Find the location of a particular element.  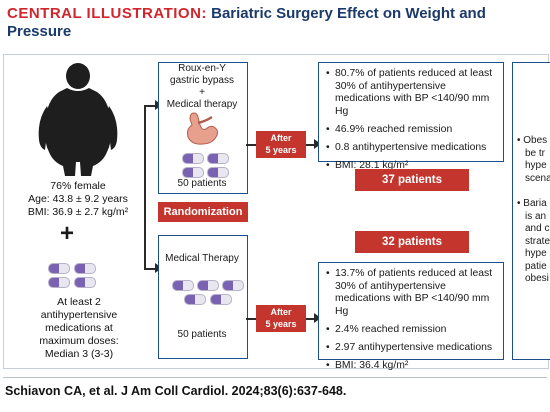

conclusions-box is located at coordinates (531, 211).